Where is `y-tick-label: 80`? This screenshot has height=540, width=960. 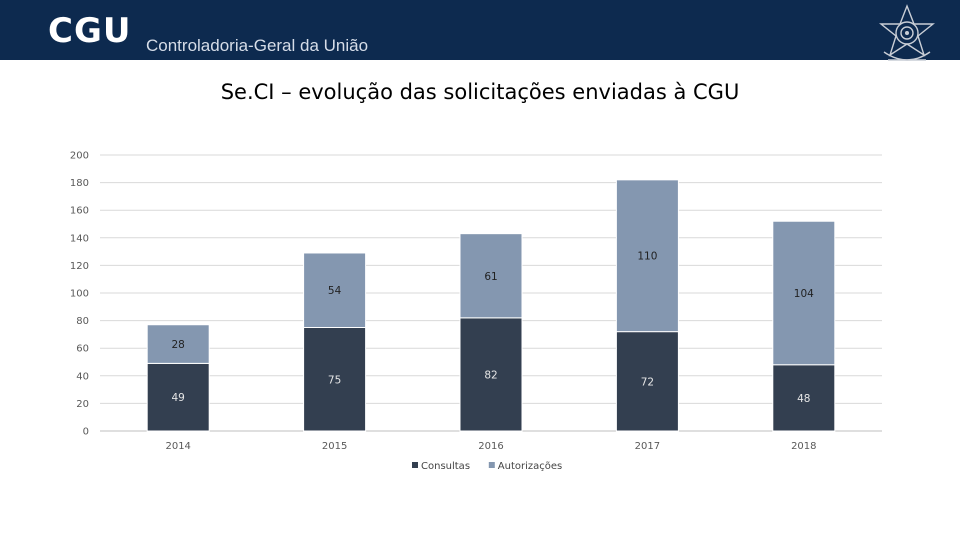 y-tick-label: 80 is located at coordinates (82, 321).